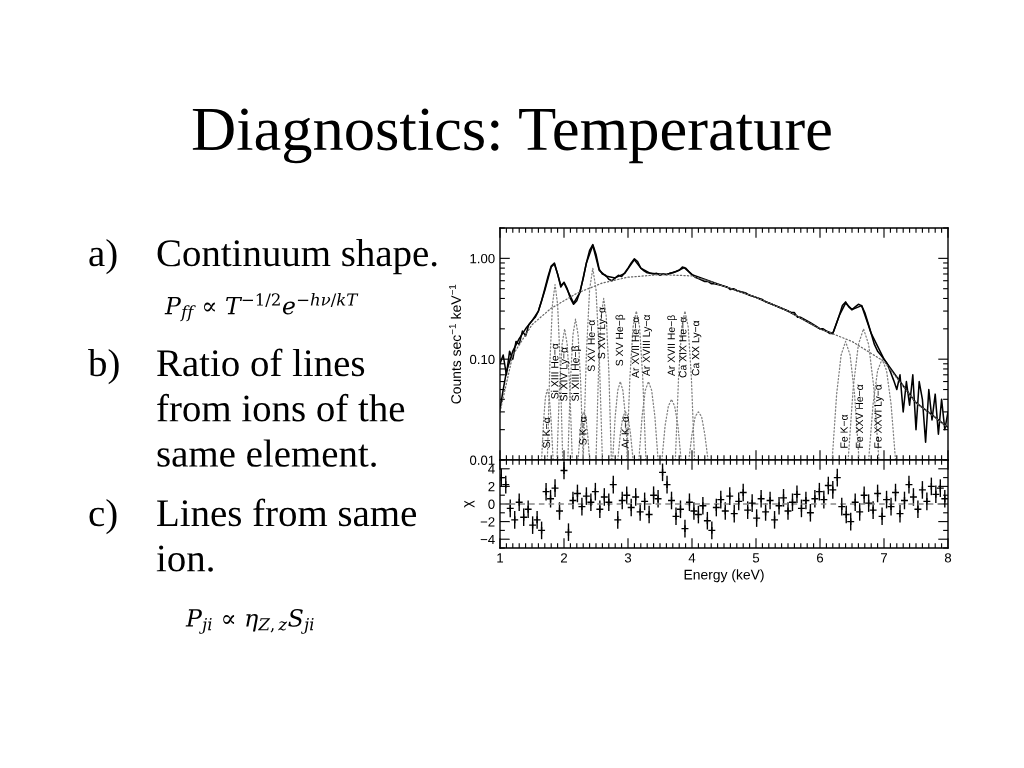 This screenshot has height=768, width=1024. What do you see at coordinates (249, 621) in the screenshot?
I see `text: P$_{ji}$ ∝ η$_{Z,z}$S$_{ji}$` at bounding box center [249, 621].